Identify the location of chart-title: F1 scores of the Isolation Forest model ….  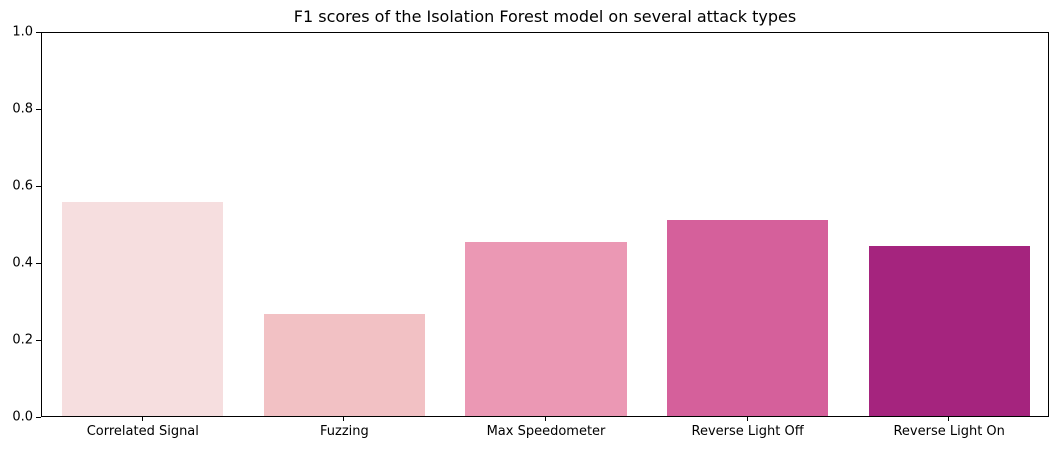
(545, 16).